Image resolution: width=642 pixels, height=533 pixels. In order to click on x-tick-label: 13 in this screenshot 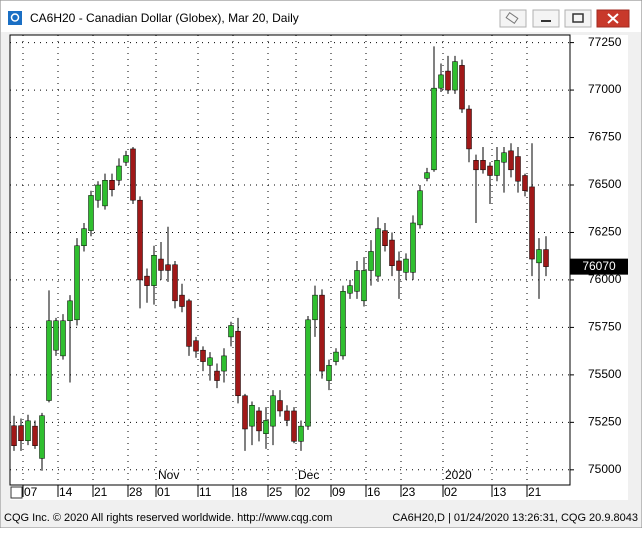, I will do `click(500, 492)`.